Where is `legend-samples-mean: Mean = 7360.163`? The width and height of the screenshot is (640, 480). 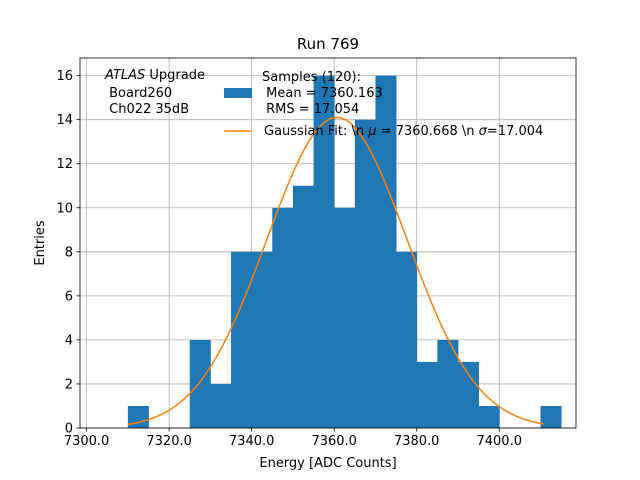 legend-samples-mean: Mean = 7360.163 is located at coordinates (322, 93).